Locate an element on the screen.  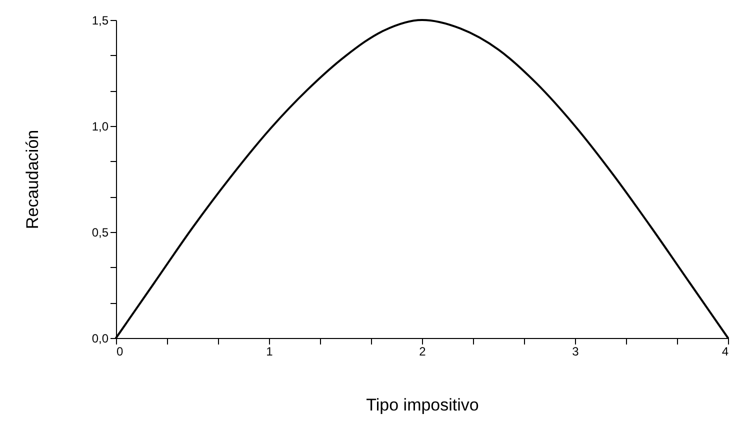
x-tick-label: 3 is located at coordinates (576, 351).